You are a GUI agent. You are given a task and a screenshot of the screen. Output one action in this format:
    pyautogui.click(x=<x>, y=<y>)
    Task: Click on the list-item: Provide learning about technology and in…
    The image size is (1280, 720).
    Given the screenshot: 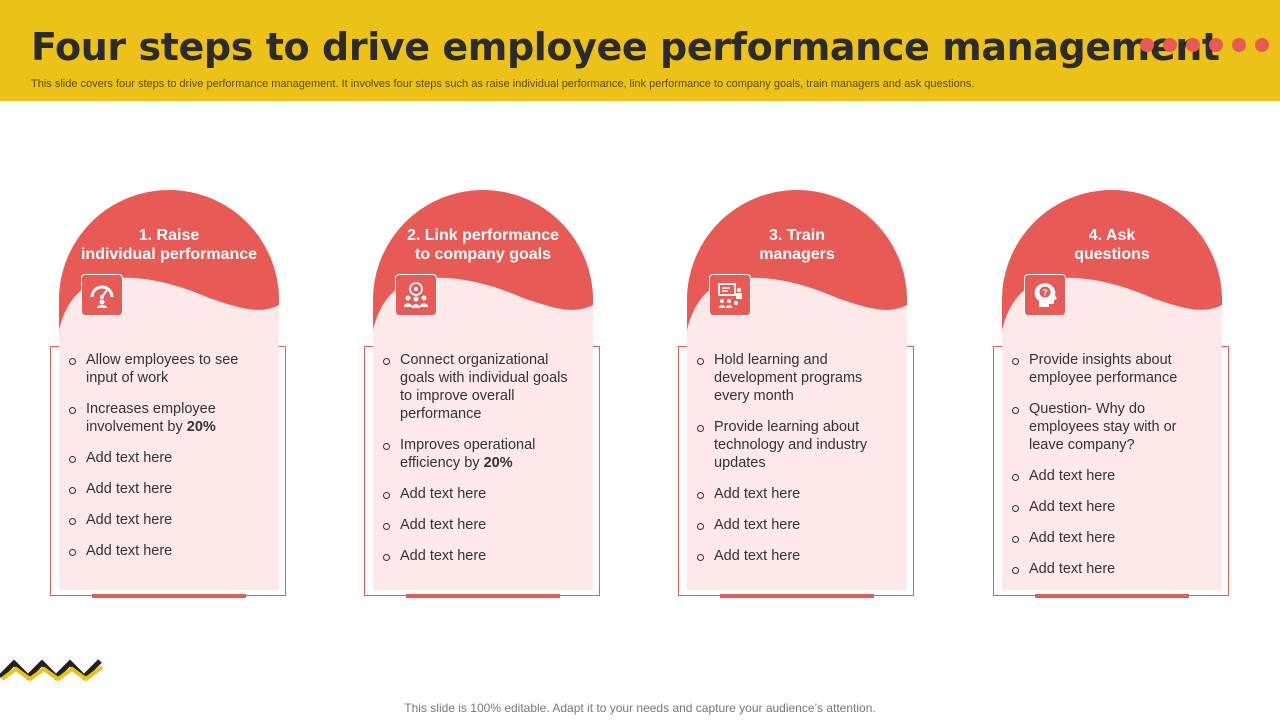 What is the action you would take?
    pyautogui.click(x=796, y=445)
    